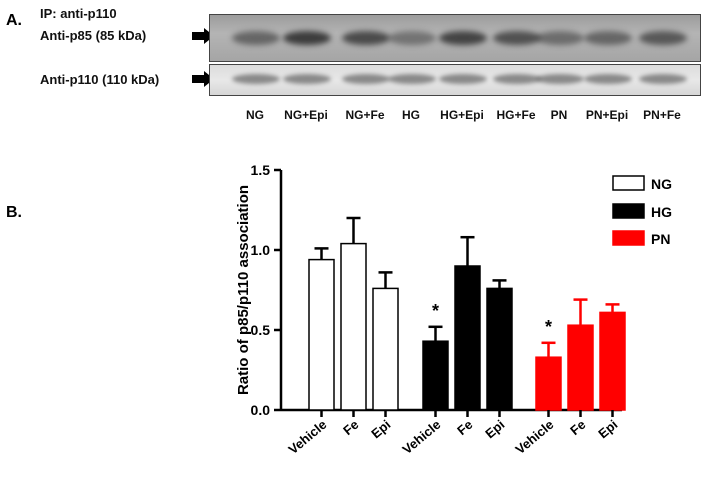 The width and height of the screenshot is (705, 481). What do you see at coordinates (261, 170) in the screenshot?
I see `y-tick-label: 1.5` at bounding box center [261, 170].